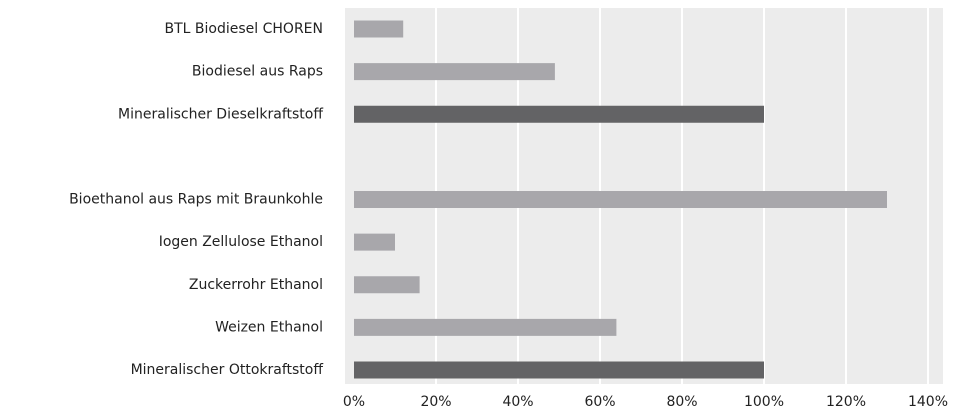  What do you see at coordinates (257, 72) in the screenshot?
I see `y-tick-label: Biodiesel aus Raps` at bounding box center [257, 72].